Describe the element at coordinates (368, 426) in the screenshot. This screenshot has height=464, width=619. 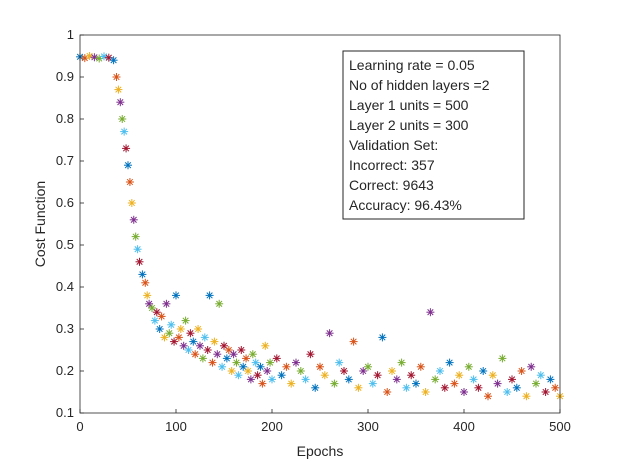
I see `x-tick-label: 300` at that location.